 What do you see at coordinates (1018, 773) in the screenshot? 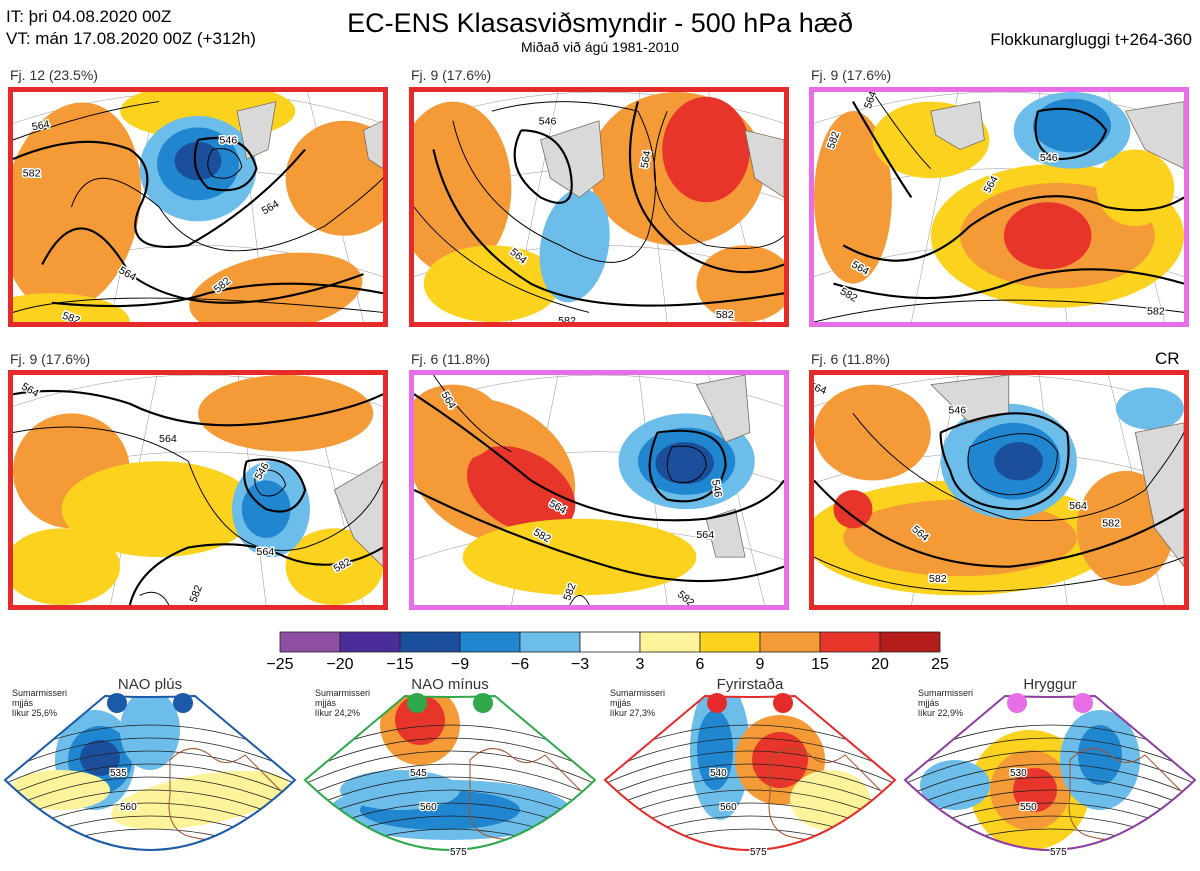
I see `regime-contour-label: 530` at bounding box center [1018, 773].